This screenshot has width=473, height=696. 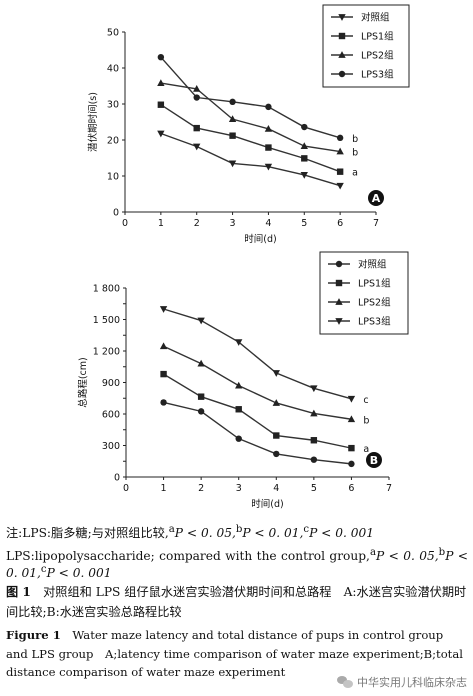 What do you see at coordinates (79, 573) in the screenshot?
I see `p-value: P < 0. 001` at bounding box center [79, 573].